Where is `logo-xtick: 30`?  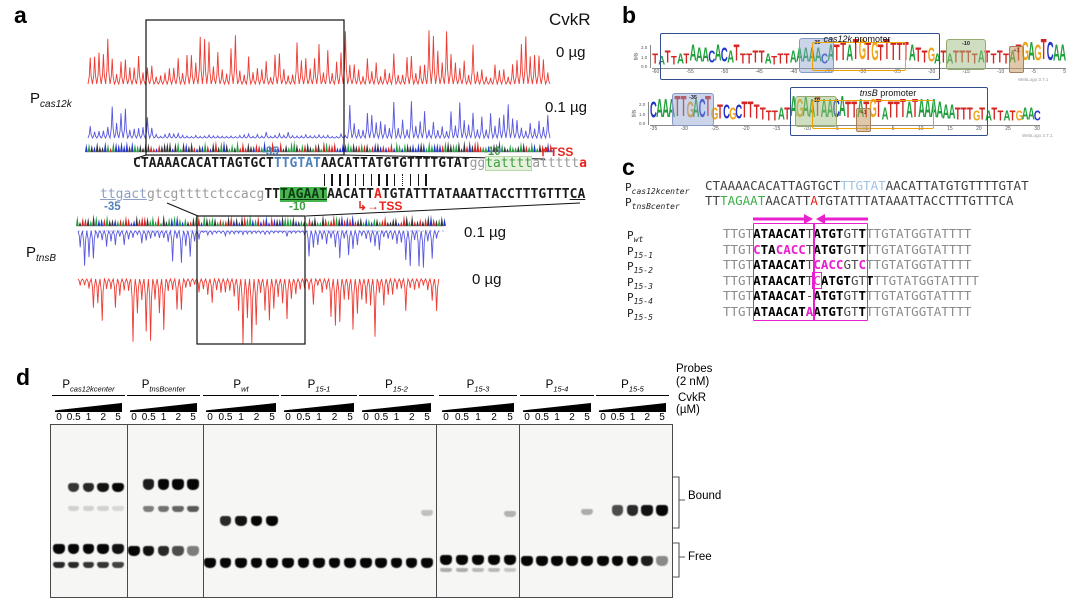
logo-xtick: 30 is located at coordinates (1037, 129).